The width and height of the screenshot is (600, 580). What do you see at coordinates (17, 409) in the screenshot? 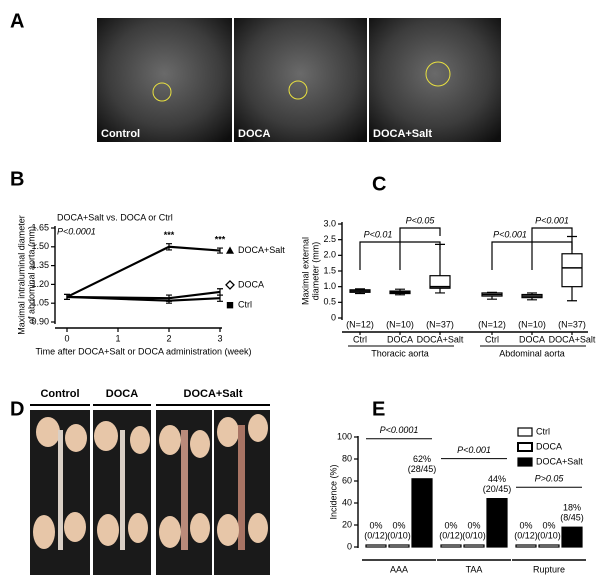
I see `panel-label: D` at bounding box center [17, 409].